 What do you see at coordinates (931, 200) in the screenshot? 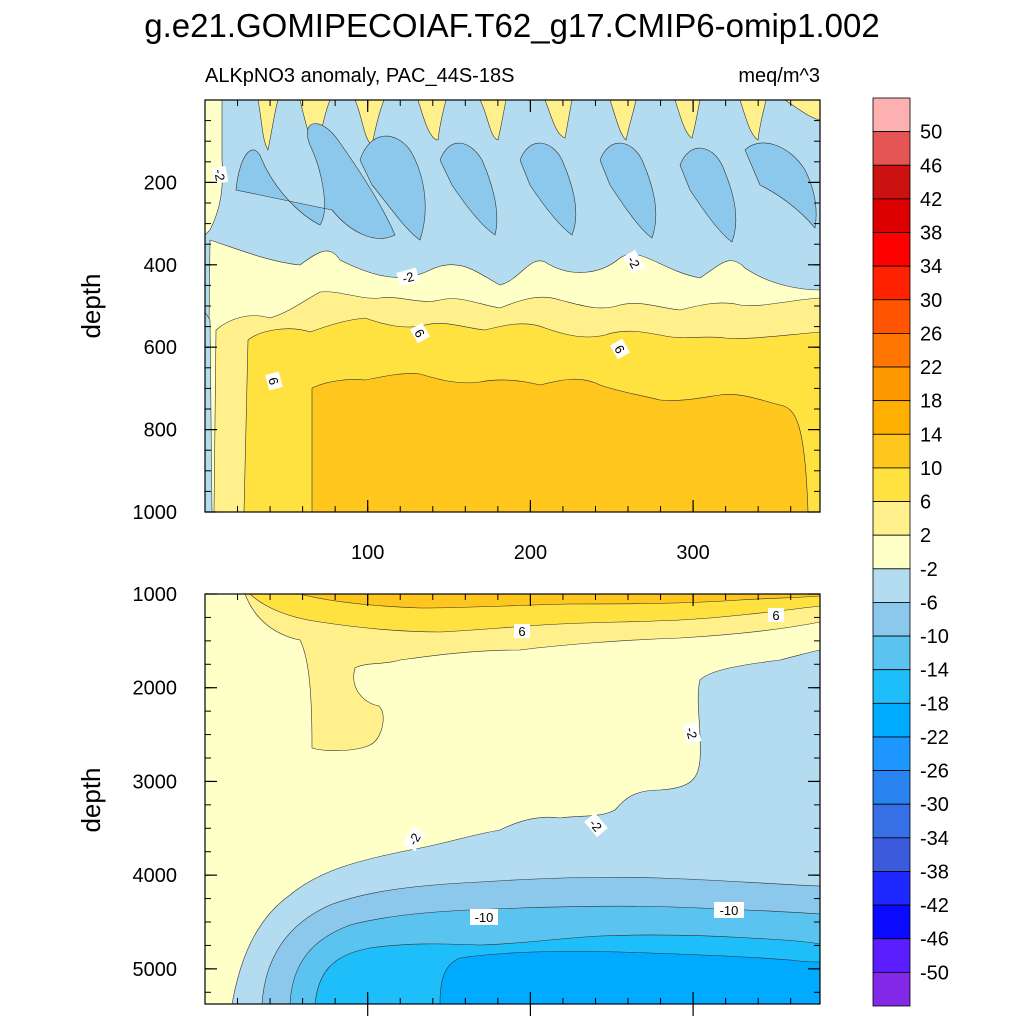
I see `colorbar-label: 42` at bounding box center [931, 200].